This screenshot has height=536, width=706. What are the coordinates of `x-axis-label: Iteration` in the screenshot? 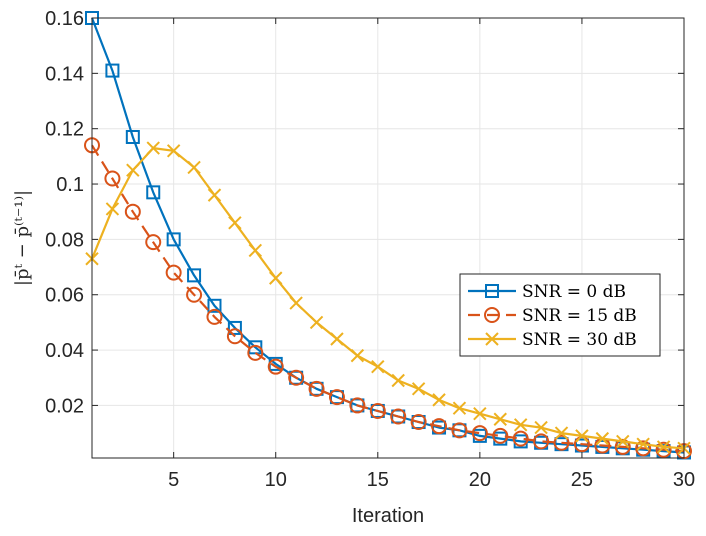 It's located at (388, 516).